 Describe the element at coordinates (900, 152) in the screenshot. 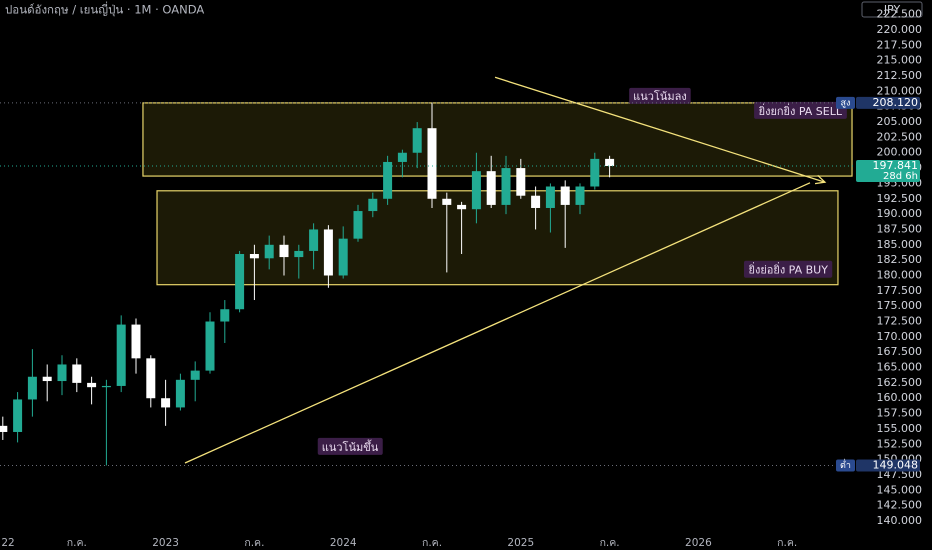

I see `y-tick-label: 200.000` at that location.